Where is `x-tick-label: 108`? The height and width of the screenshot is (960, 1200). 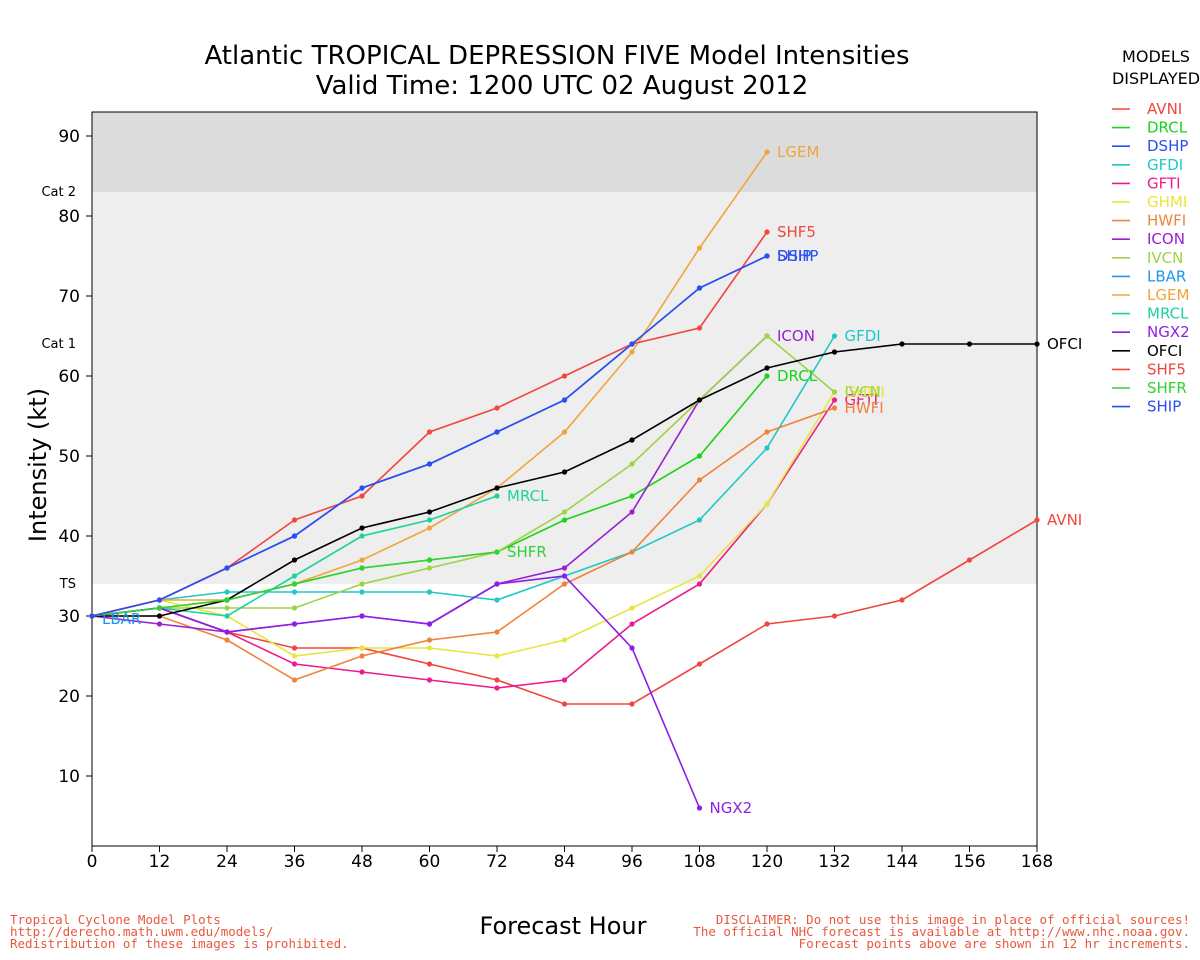
x-tick-label: 108 is located at coordinates (699, 862).